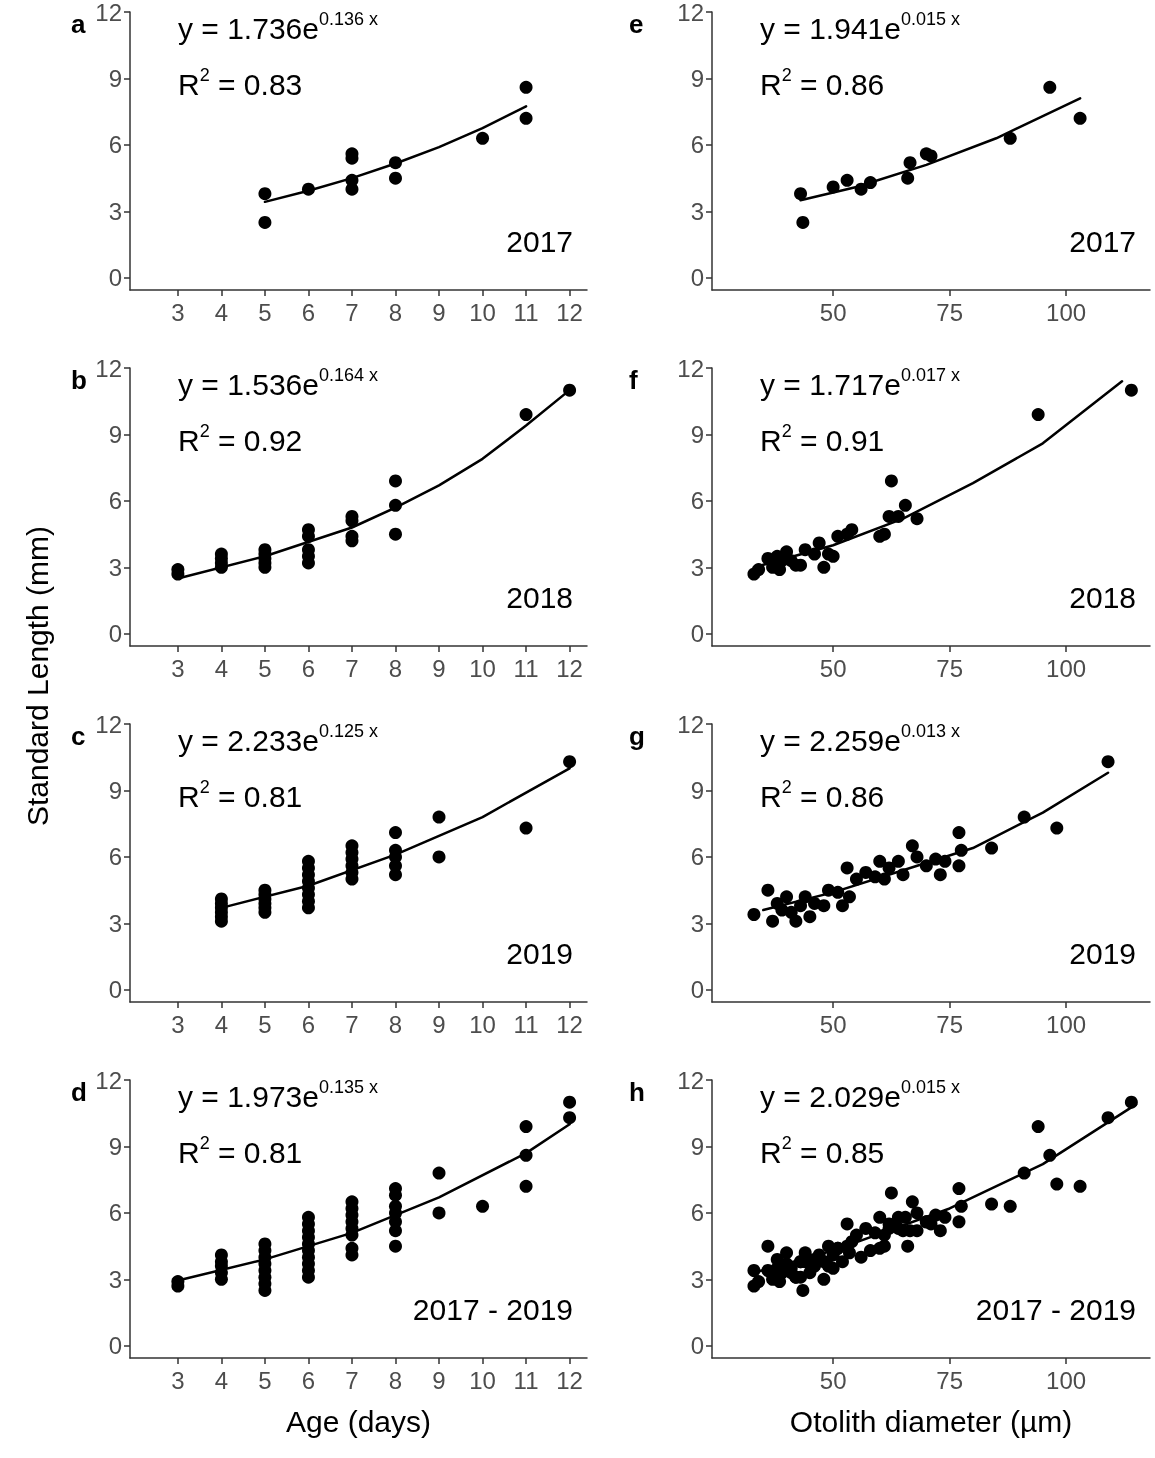 Image resolution: width=1155 pixels, height=1458 pixels. I want to click on x-axis-title: Otolith diameter (µm), so click(931, 1421).